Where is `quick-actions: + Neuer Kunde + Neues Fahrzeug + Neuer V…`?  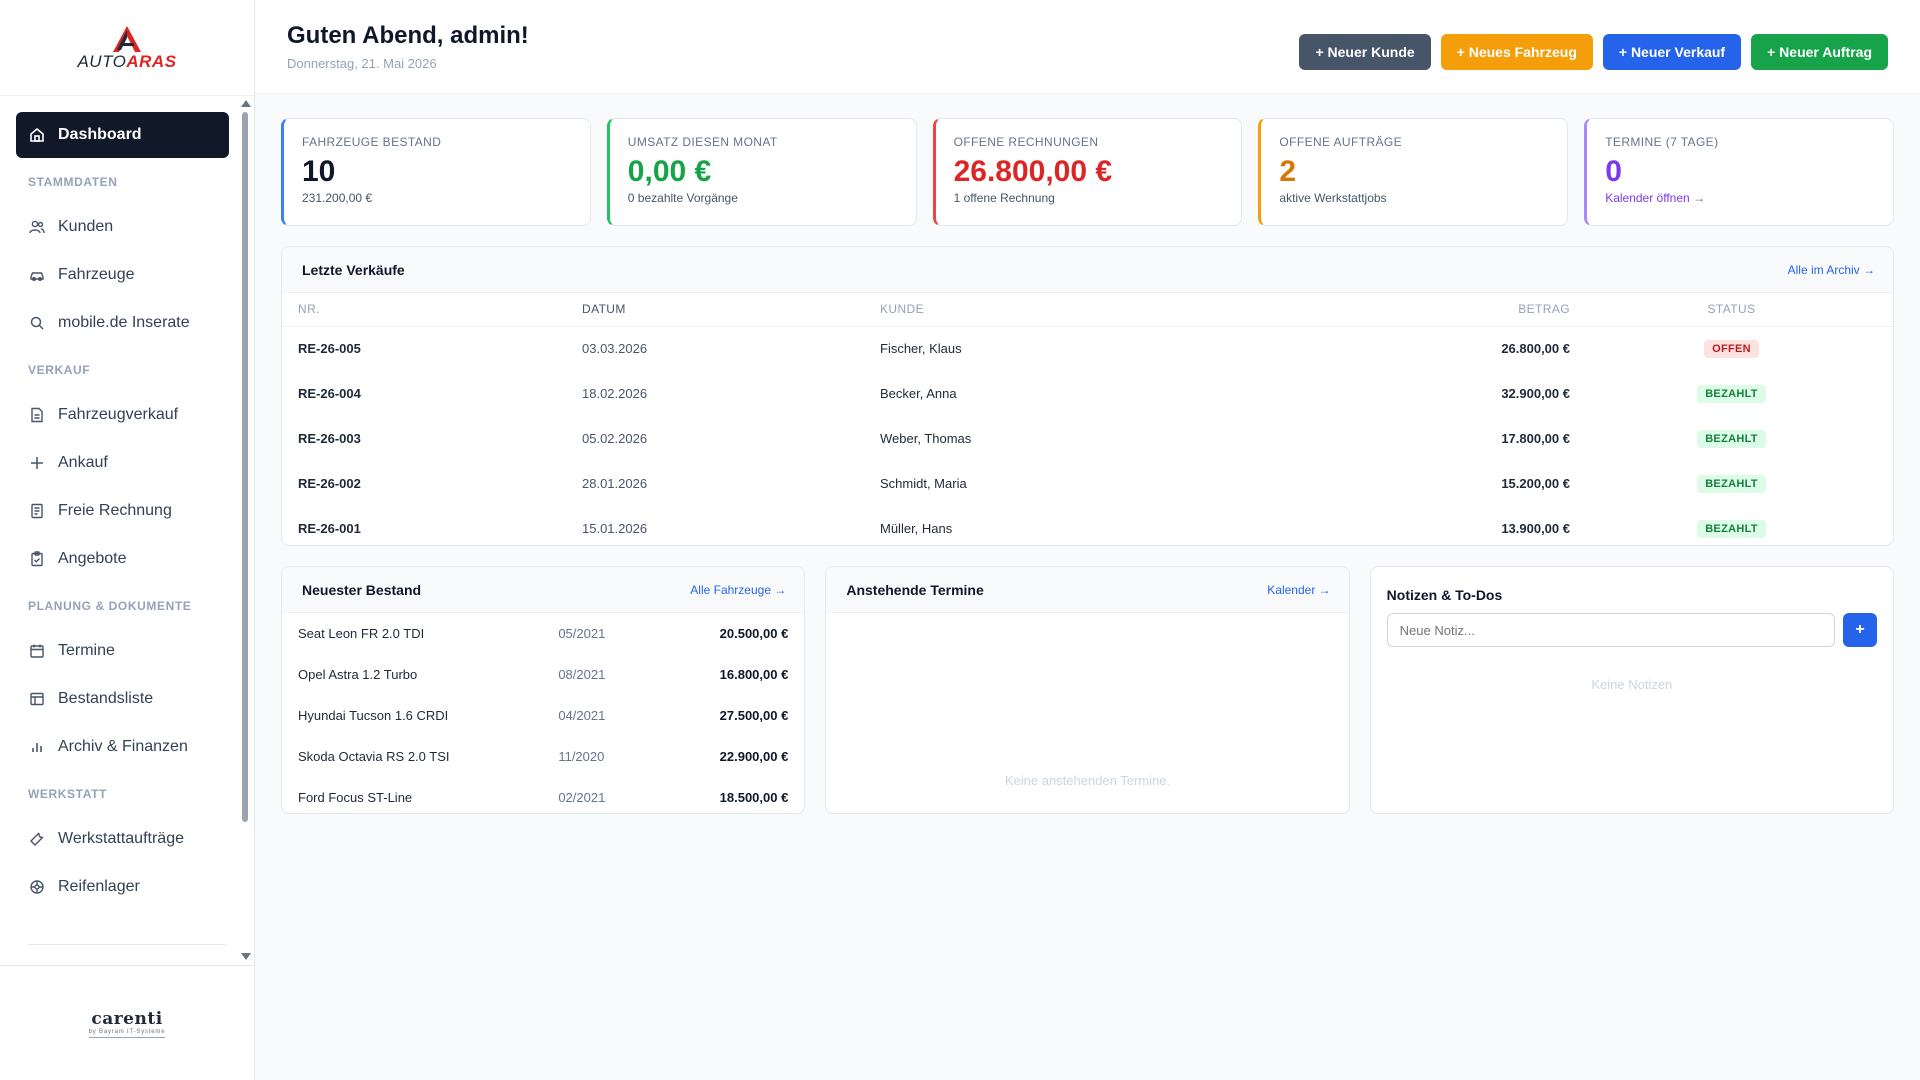
quick-actions: + Neuer Kunde + Neues Fahrzeug + Neuer V… is located at coordinates (1593, 51).